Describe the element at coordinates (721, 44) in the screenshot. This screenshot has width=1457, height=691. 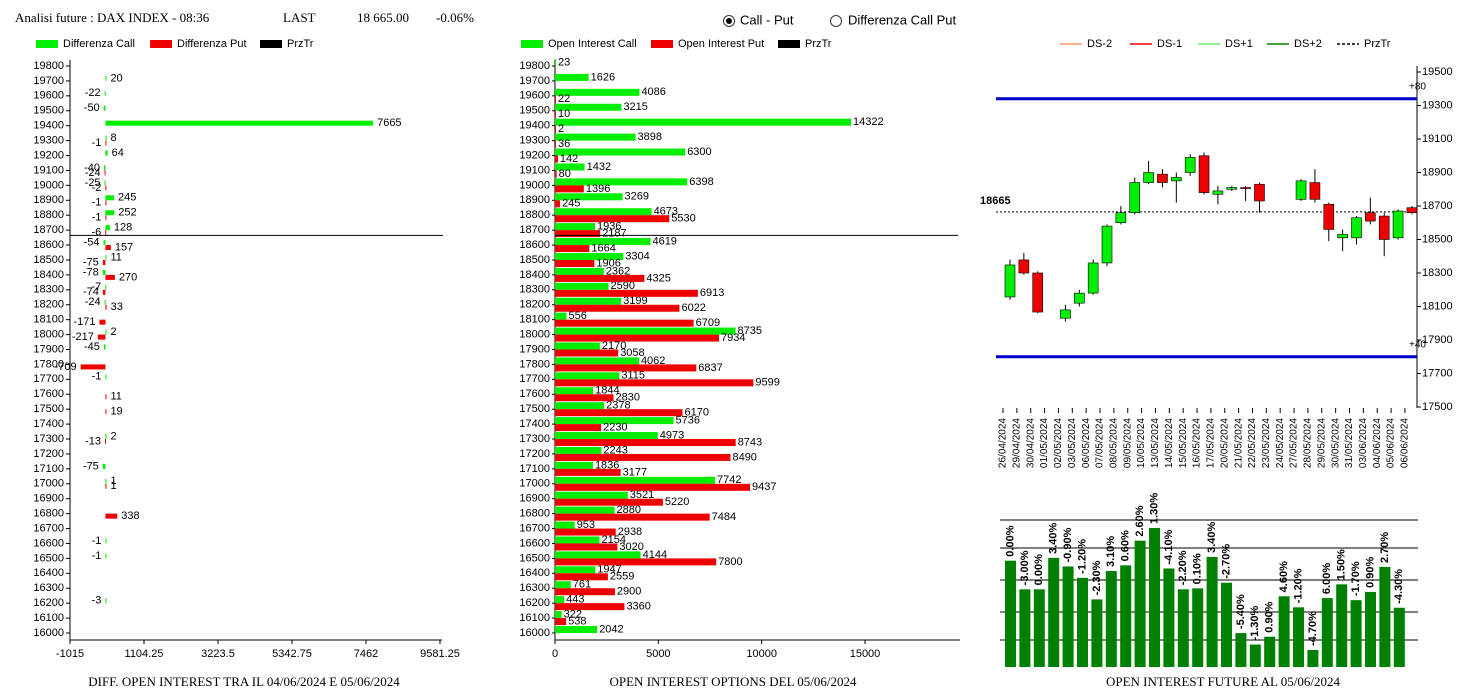
I see `legend-label: Open Interest Put` at that location.